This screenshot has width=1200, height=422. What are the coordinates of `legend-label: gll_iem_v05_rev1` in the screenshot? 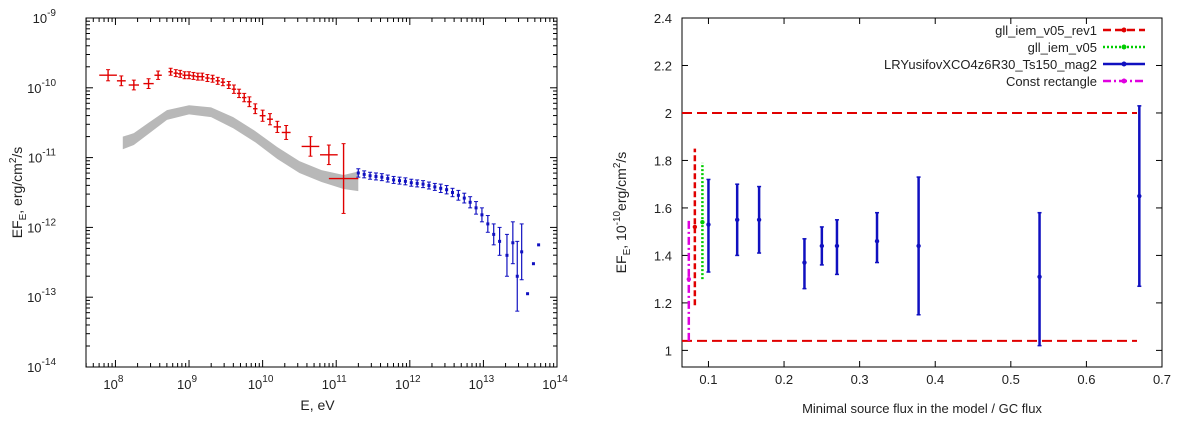 It's located at (1046, 30).